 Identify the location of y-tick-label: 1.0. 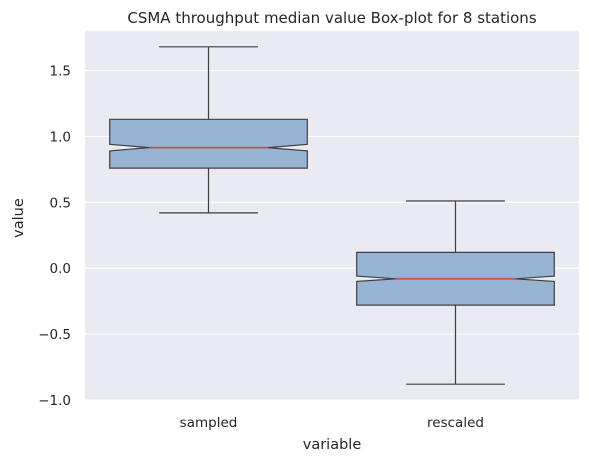
(60, 137).